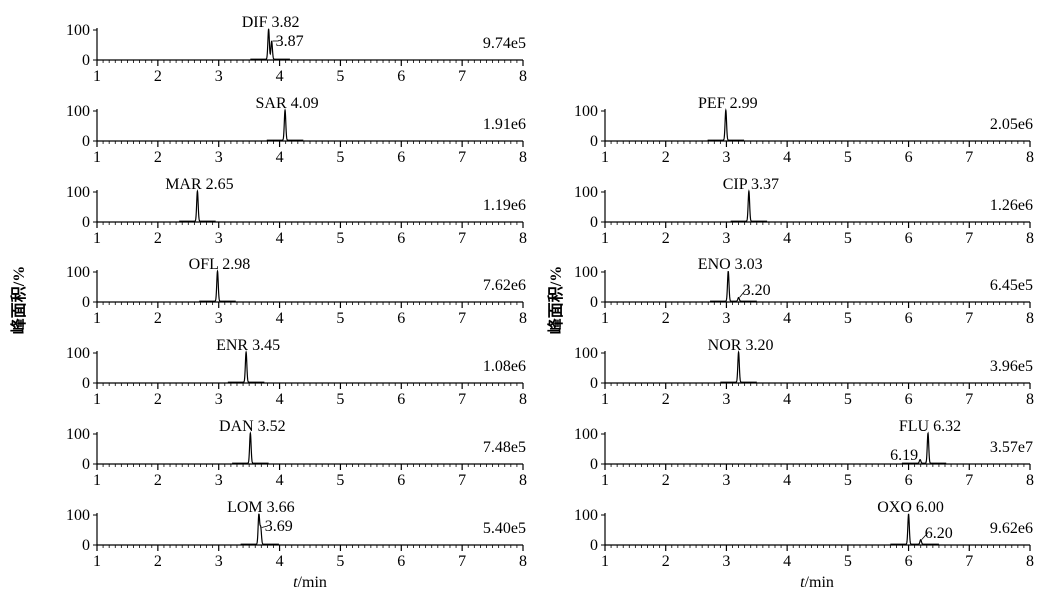 The image size is (1043, 592). What do you see at coordinates (504, 205) in the screenshot?
I see `intensity-label: 1.19e6` at bounding box center [504, 205].